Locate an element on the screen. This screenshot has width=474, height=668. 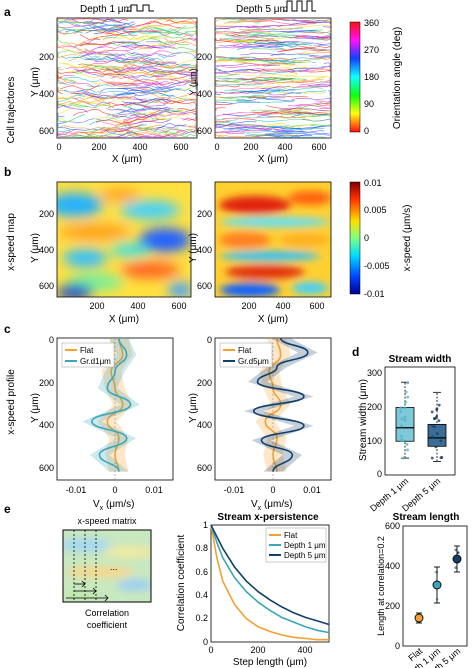
panel-b-right-ytick-400: 400 is located at coordinates (204, 250).